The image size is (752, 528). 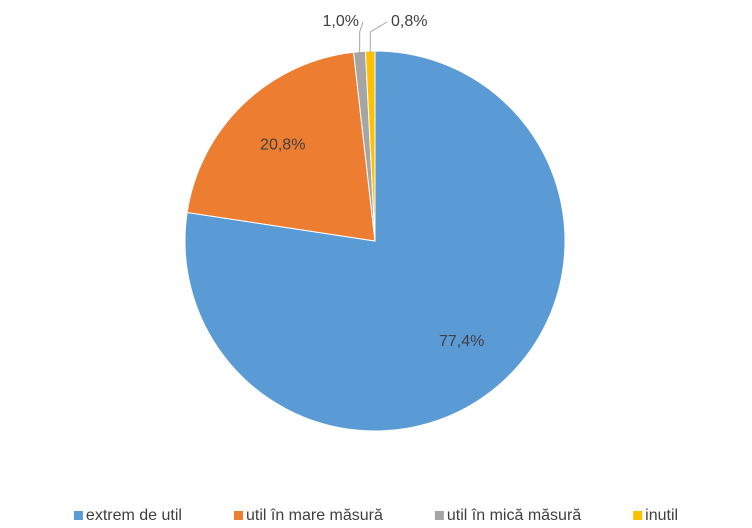 I want to click on legend-label: util în mică măsură, so click(x=514, y=515).